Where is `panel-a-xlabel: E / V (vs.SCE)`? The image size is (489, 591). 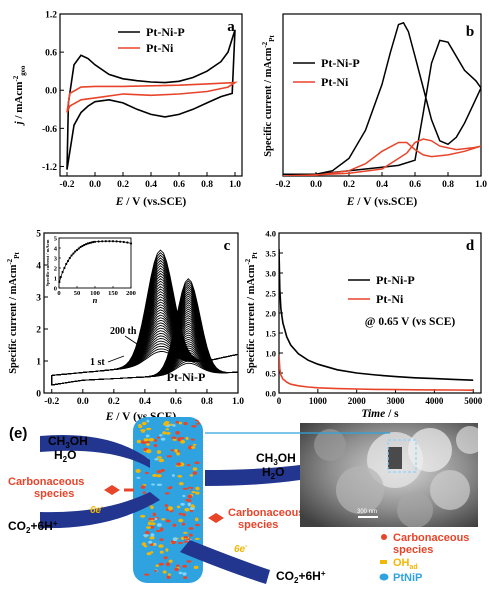 panel-a-xlabel: E / V (vs.SCE) is located at coordinates (151, 202).